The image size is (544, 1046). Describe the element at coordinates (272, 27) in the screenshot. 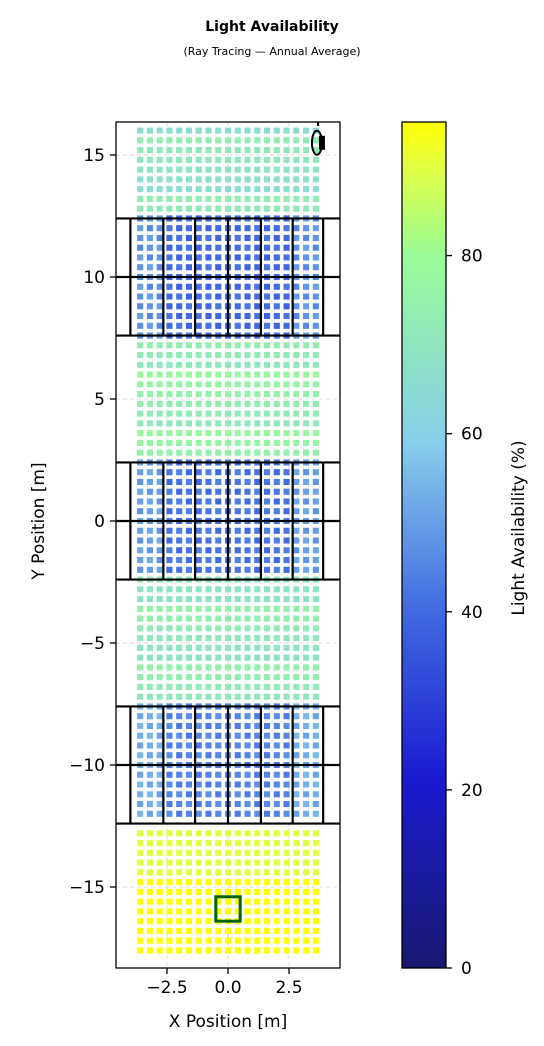

I see `chart-title: Light Availability` at that location.